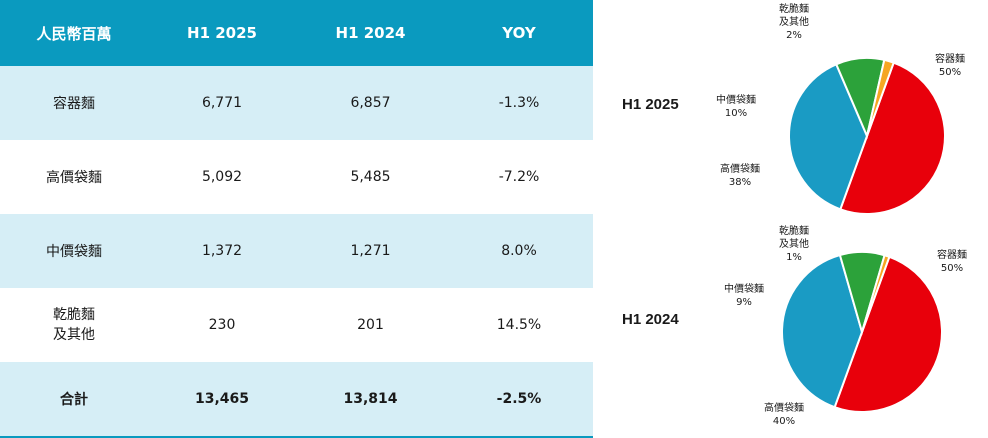  Describe the element at coordinates (222, 399) in the screenshot. I see `total-h1-2025: 13,465` at that location.